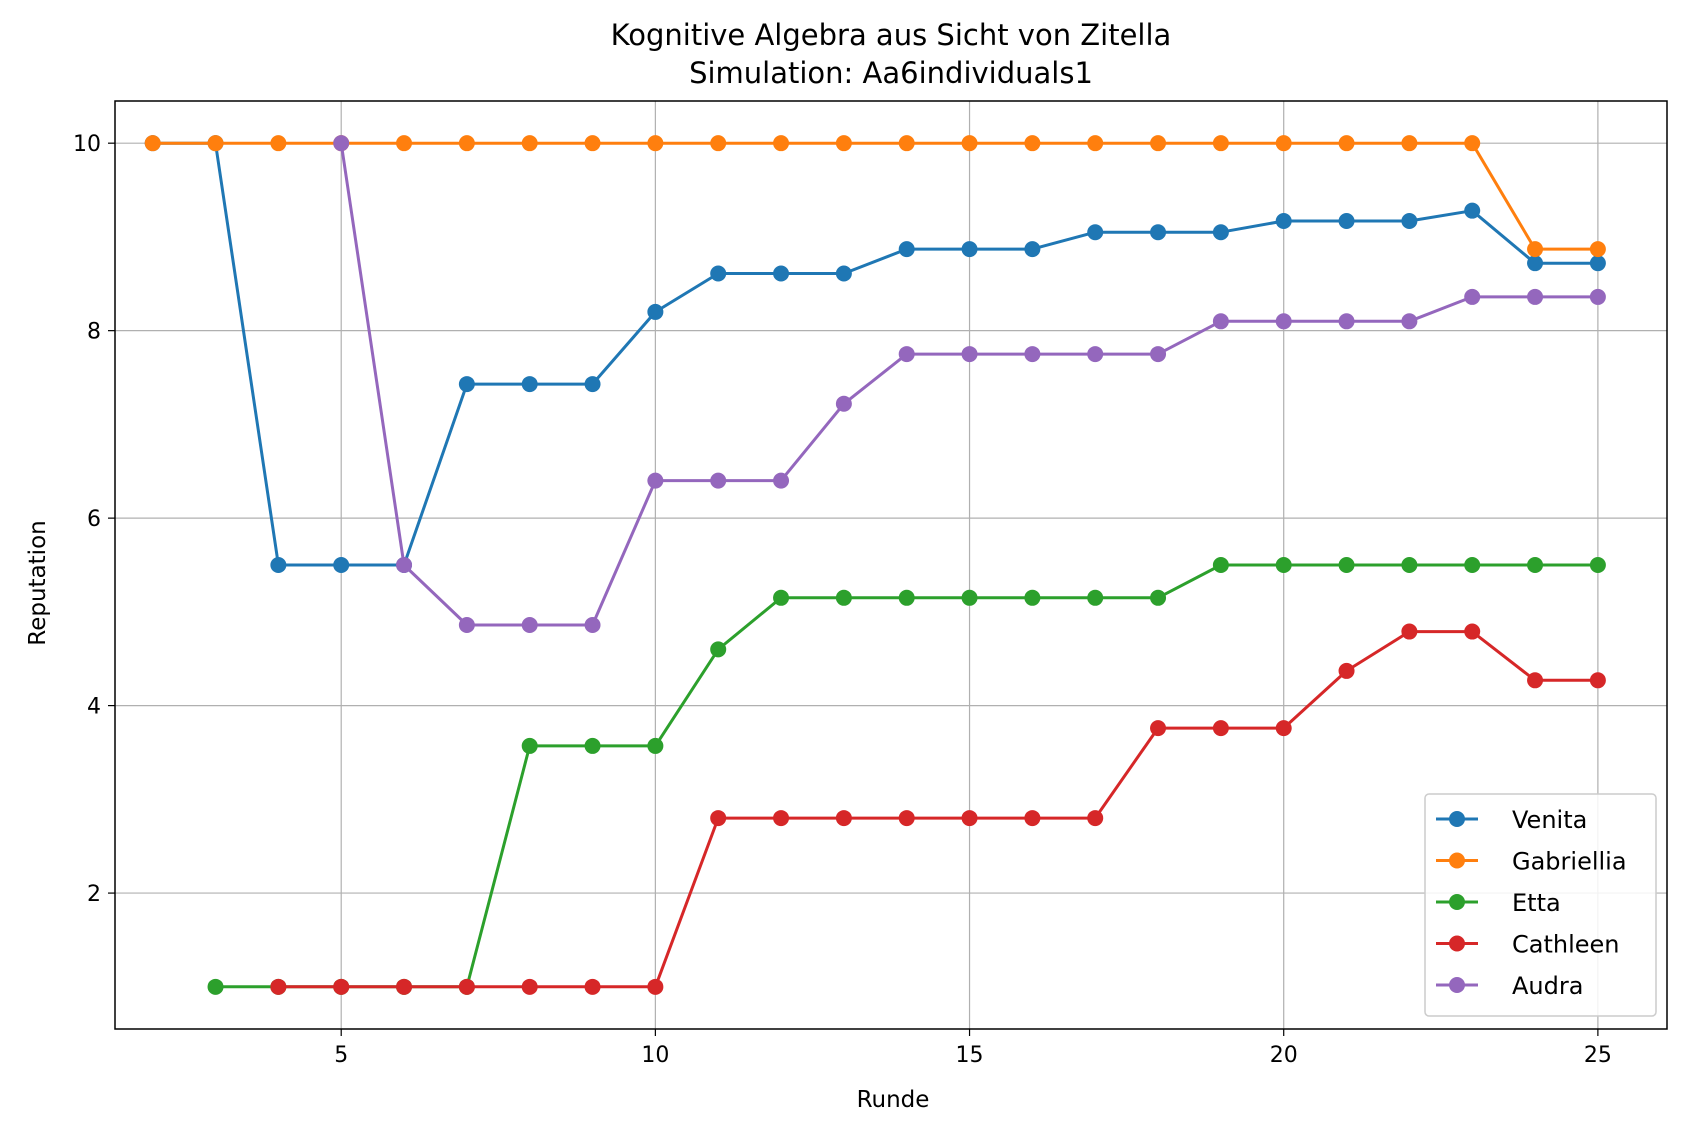 This screenshot has width=1683, height=1131. I want to click on legend-item-gabriellia: Gabriellia, so click(1531, 862).